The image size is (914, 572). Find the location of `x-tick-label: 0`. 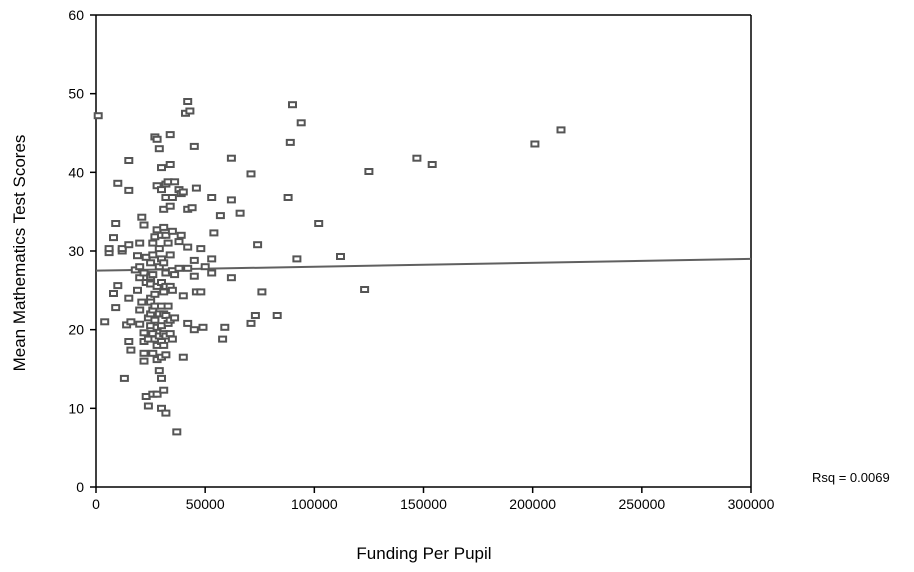

x-tick-label: 0 is located at coordinates (96, 504).